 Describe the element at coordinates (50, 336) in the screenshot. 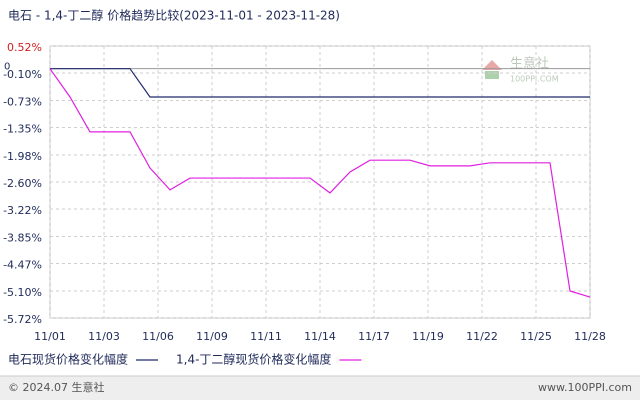

I see `x-tick-label: 11/01` at that location.